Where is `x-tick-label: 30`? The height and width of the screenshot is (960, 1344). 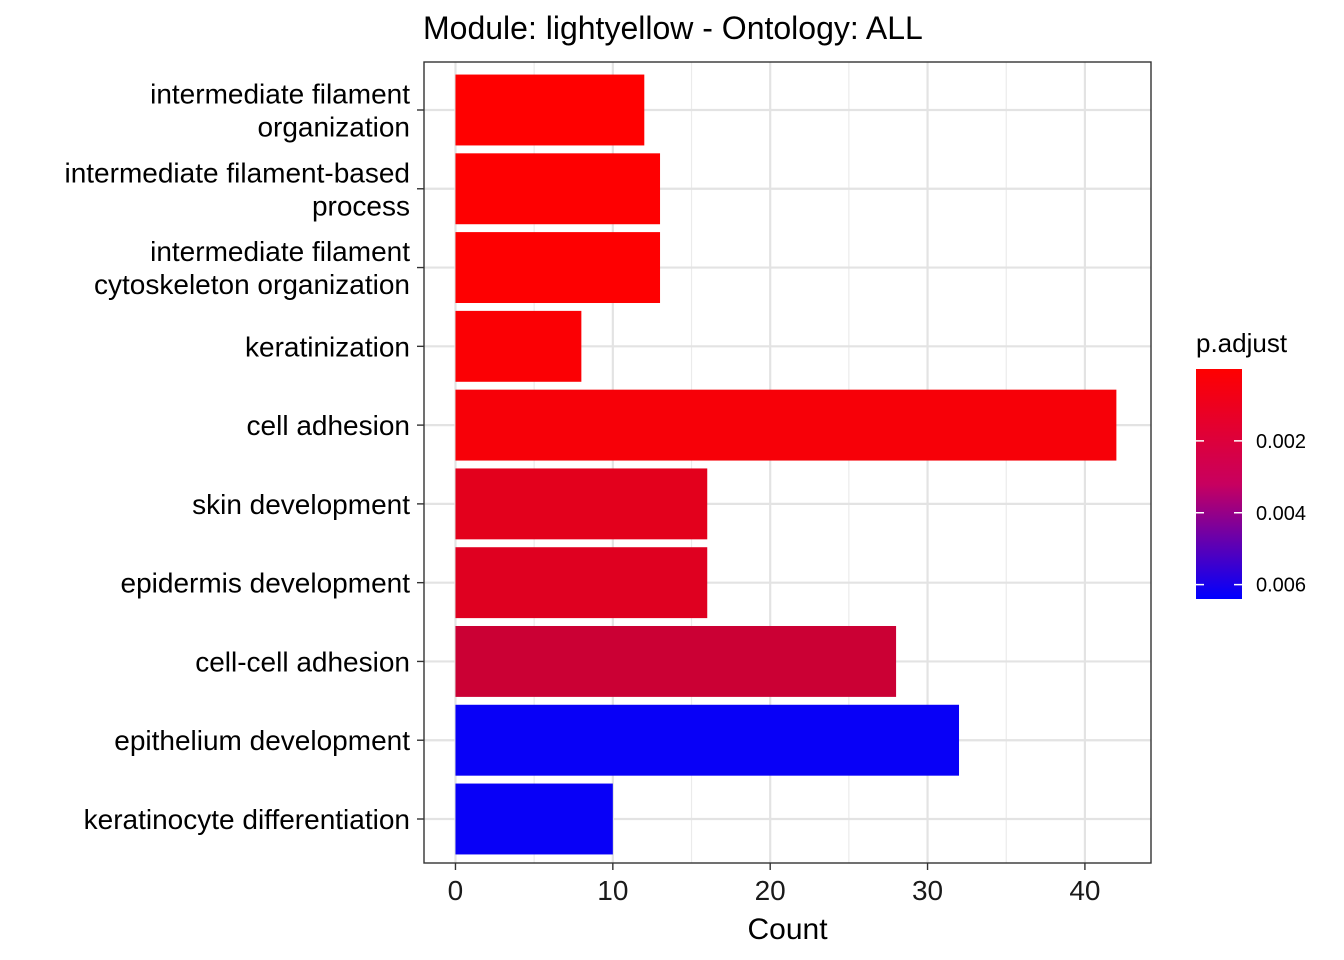
x-tick-label: 30 is located at coordinates (927, 890).